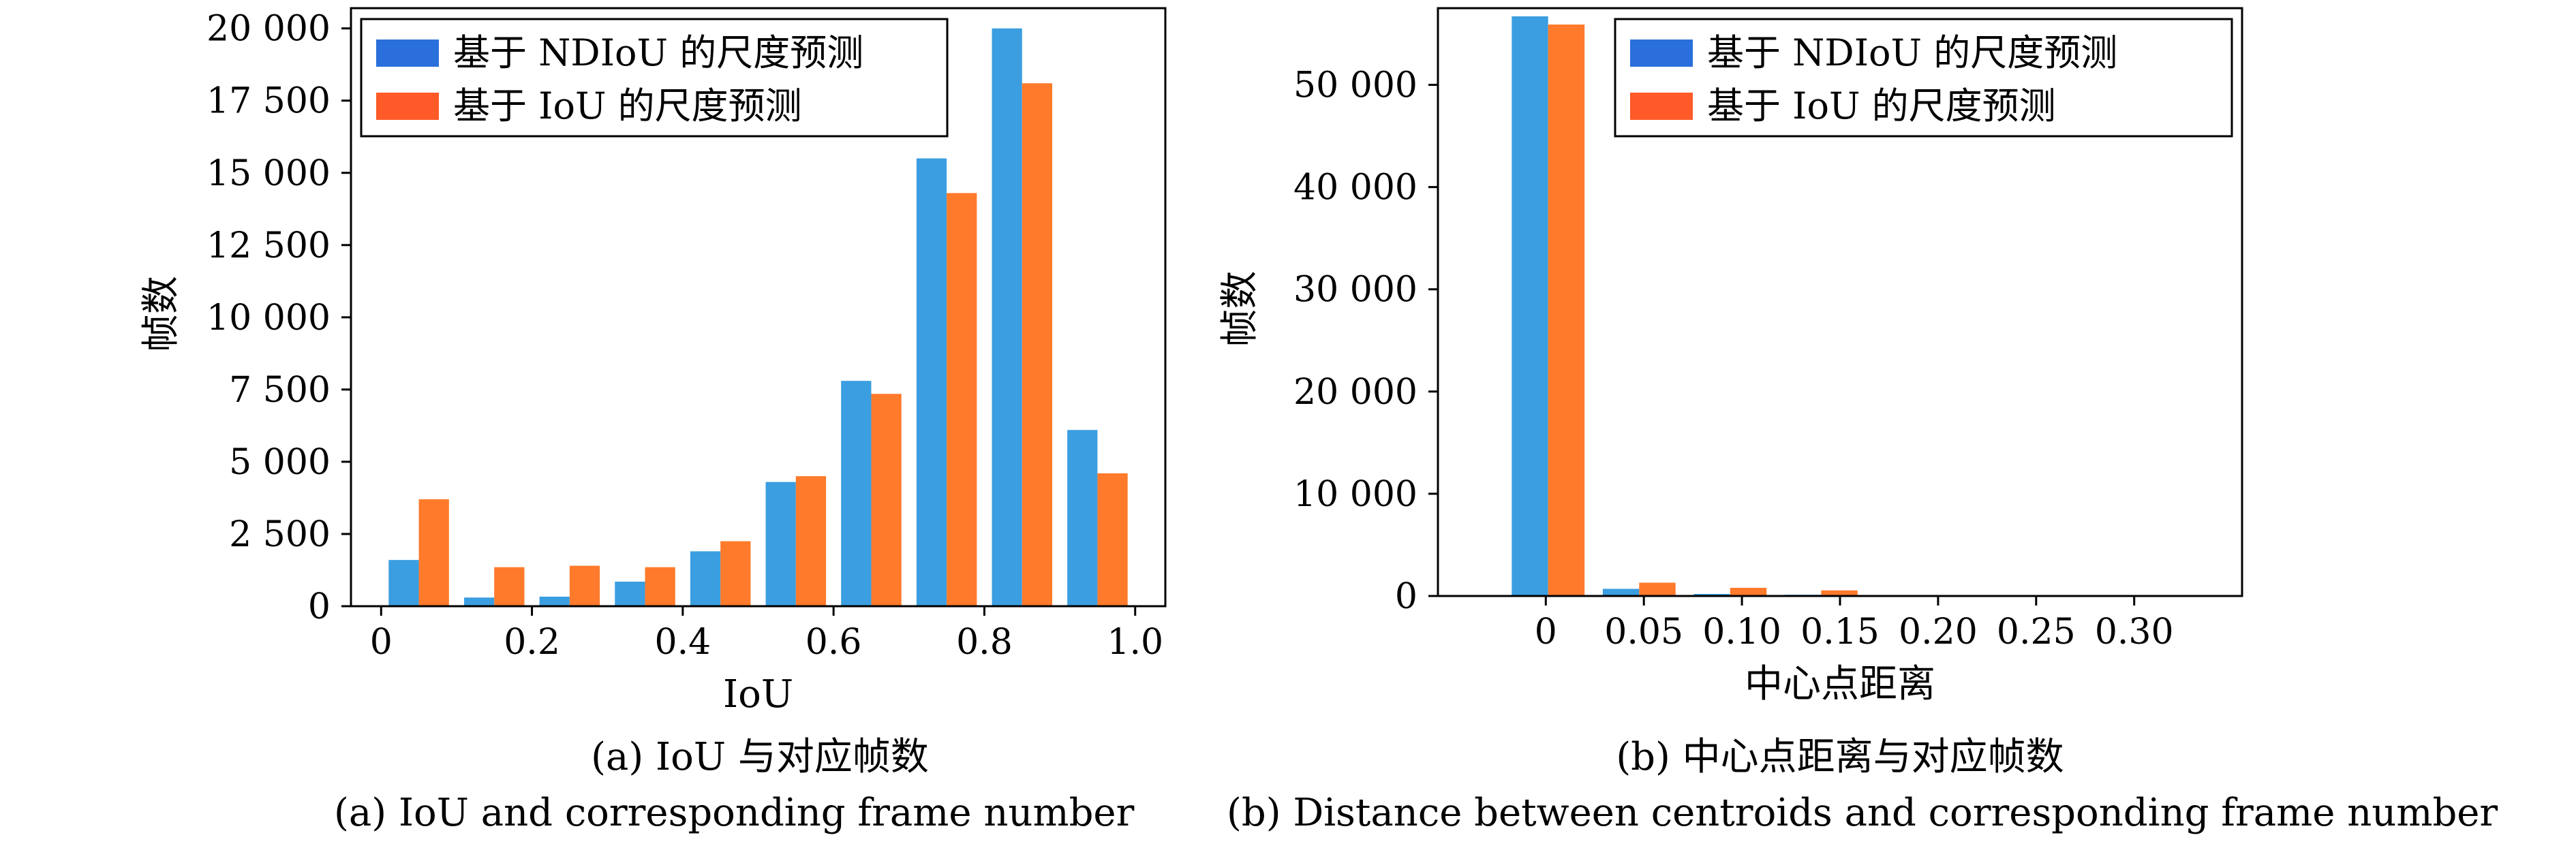 Image resolution: width=2576 pixels, height=848 pixels. Describe the element at coordinates (834, 642) in the screenshot. I see `x-tick-label: 0.6` at that location.